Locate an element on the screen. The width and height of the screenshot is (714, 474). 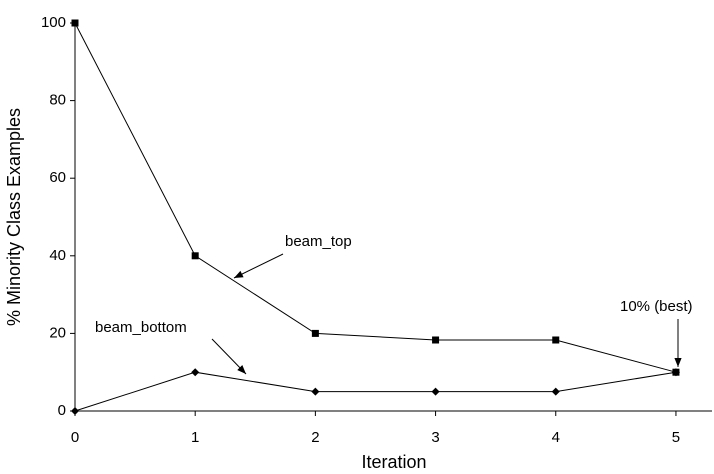
annotation: 10% (best) is located at coordinates (656, 306).